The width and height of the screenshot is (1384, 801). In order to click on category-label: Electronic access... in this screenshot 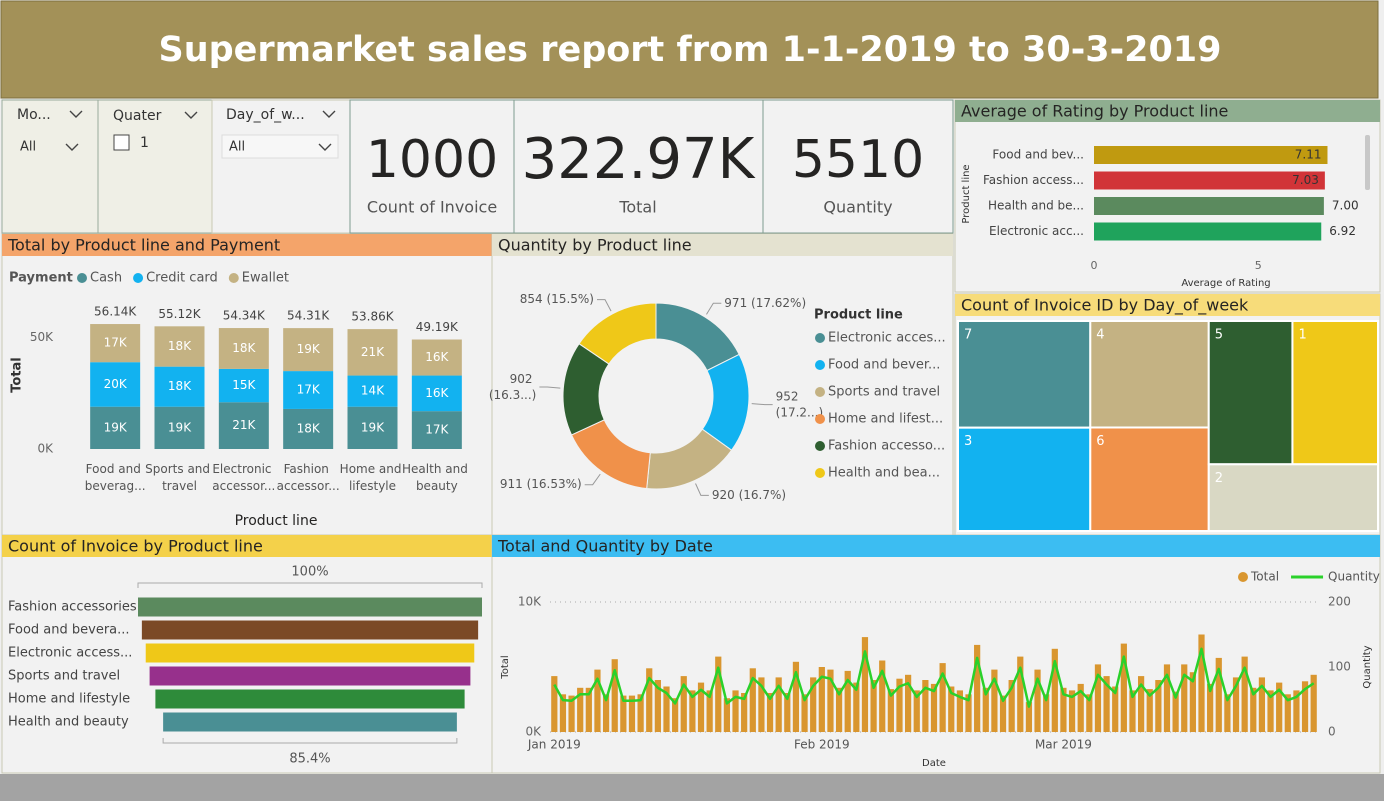, I will do `click(70, 653)`.